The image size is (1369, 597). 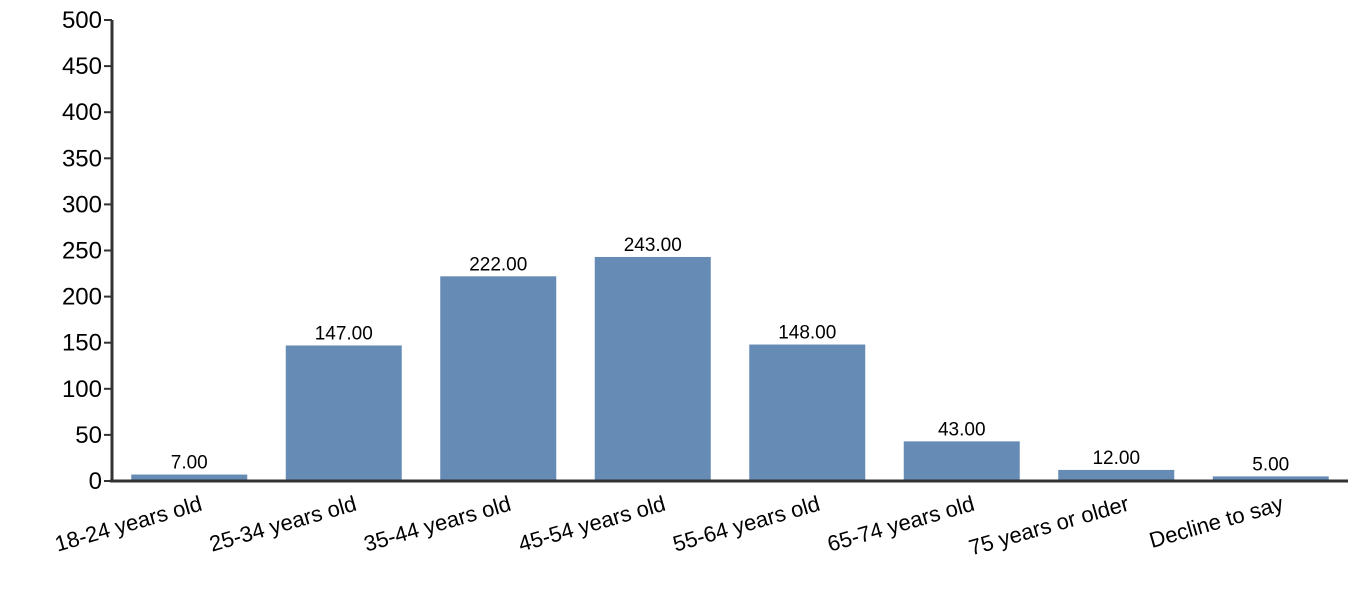 What do you see at coordinates (82, 251) in the screenshot?
I see `y-tick-label: 250` at bounding box center [82, 251].